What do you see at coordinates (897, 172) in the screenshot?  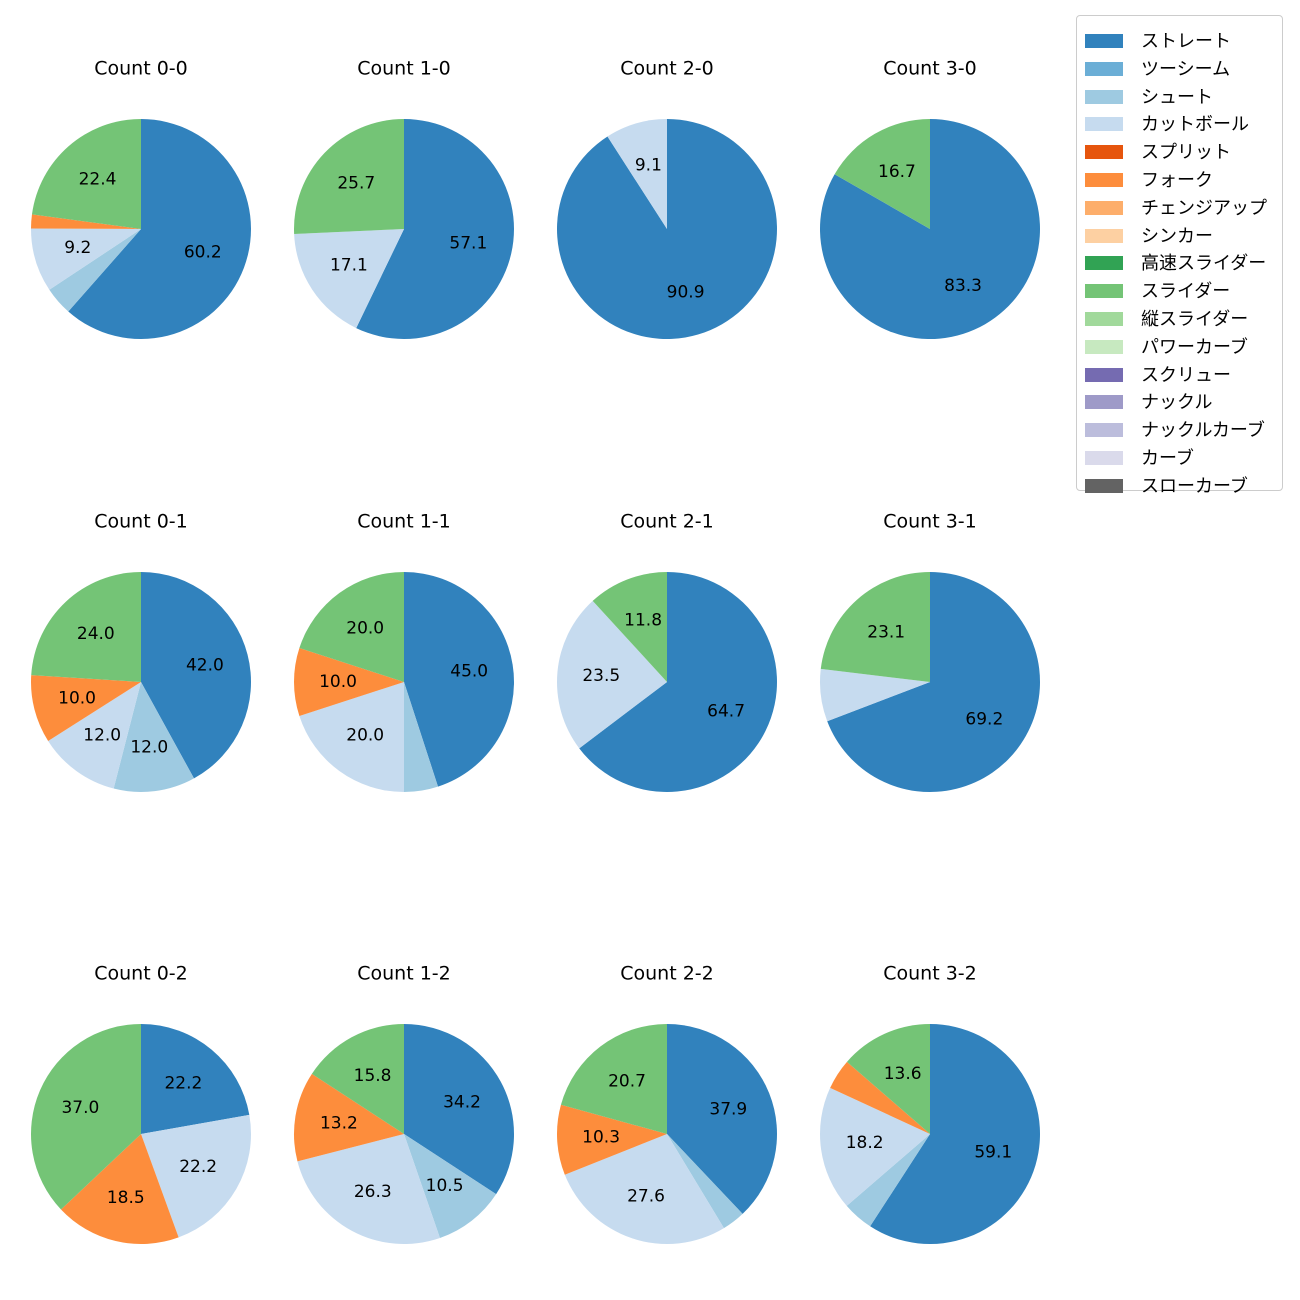 I see `slice-value-label: 16.7` at bounding box center [897, 172].